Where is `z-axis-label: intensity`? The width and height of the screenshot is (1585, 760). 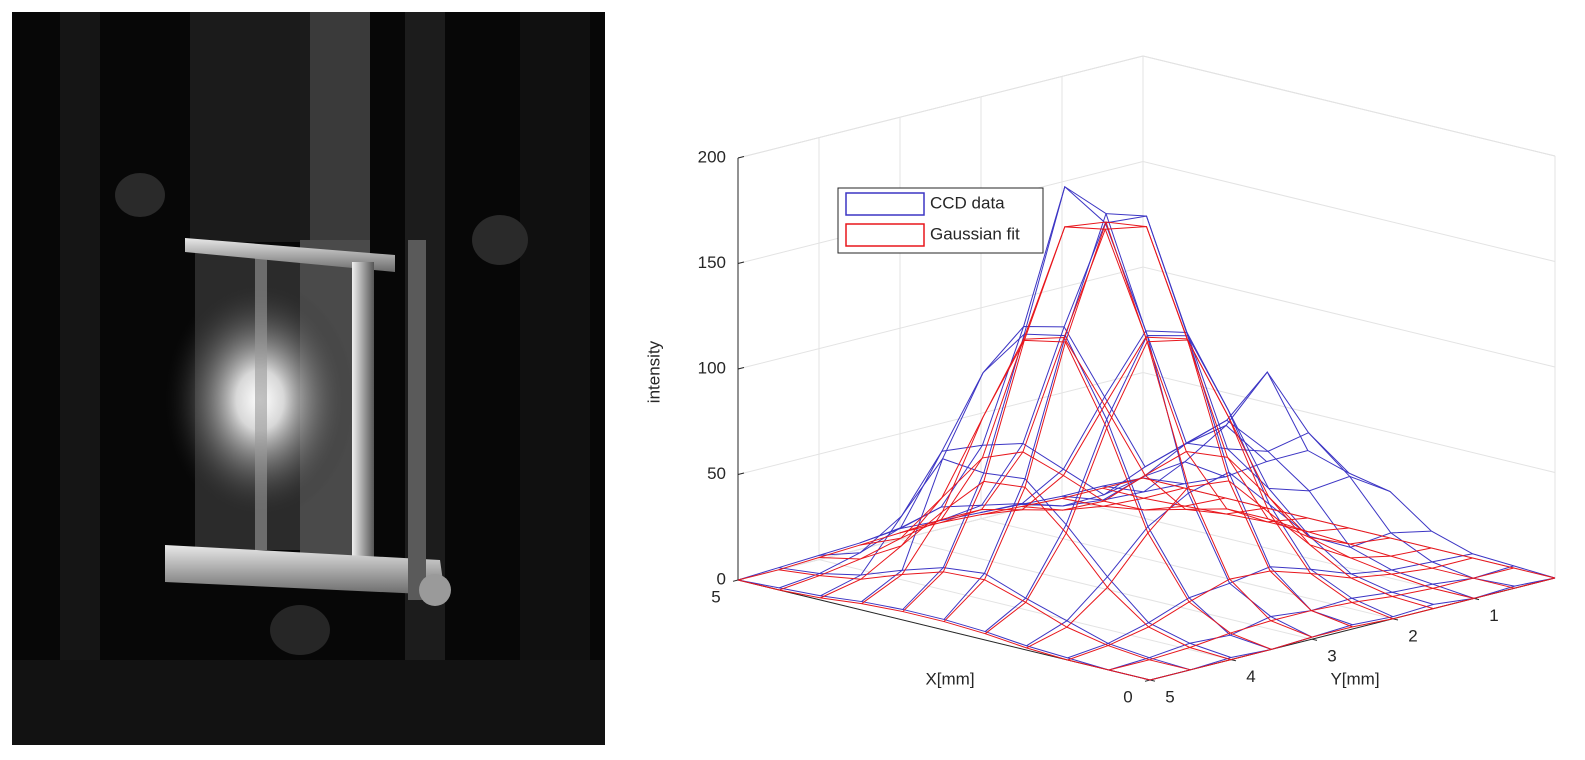
z-axis-label: intensity is located at coordinates (653, 371).